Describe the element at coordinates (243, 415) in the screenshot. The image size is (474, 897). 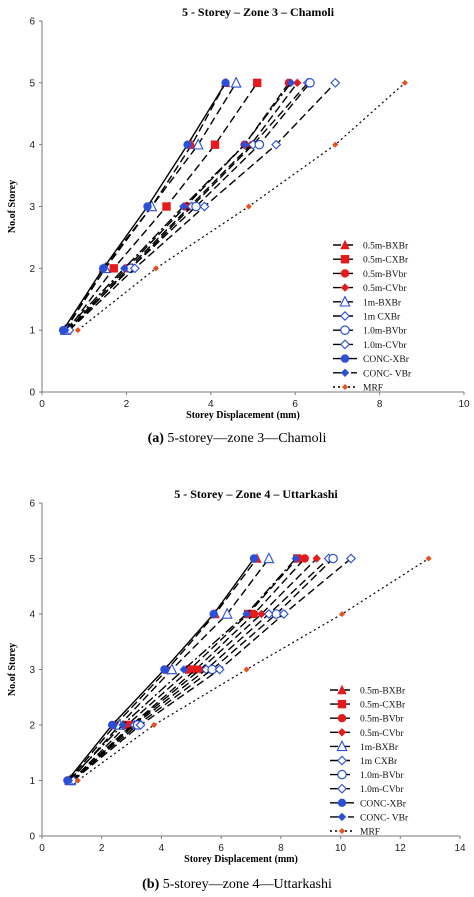
I see `x-axis-label: Storey Displacement (mm)` at that location.